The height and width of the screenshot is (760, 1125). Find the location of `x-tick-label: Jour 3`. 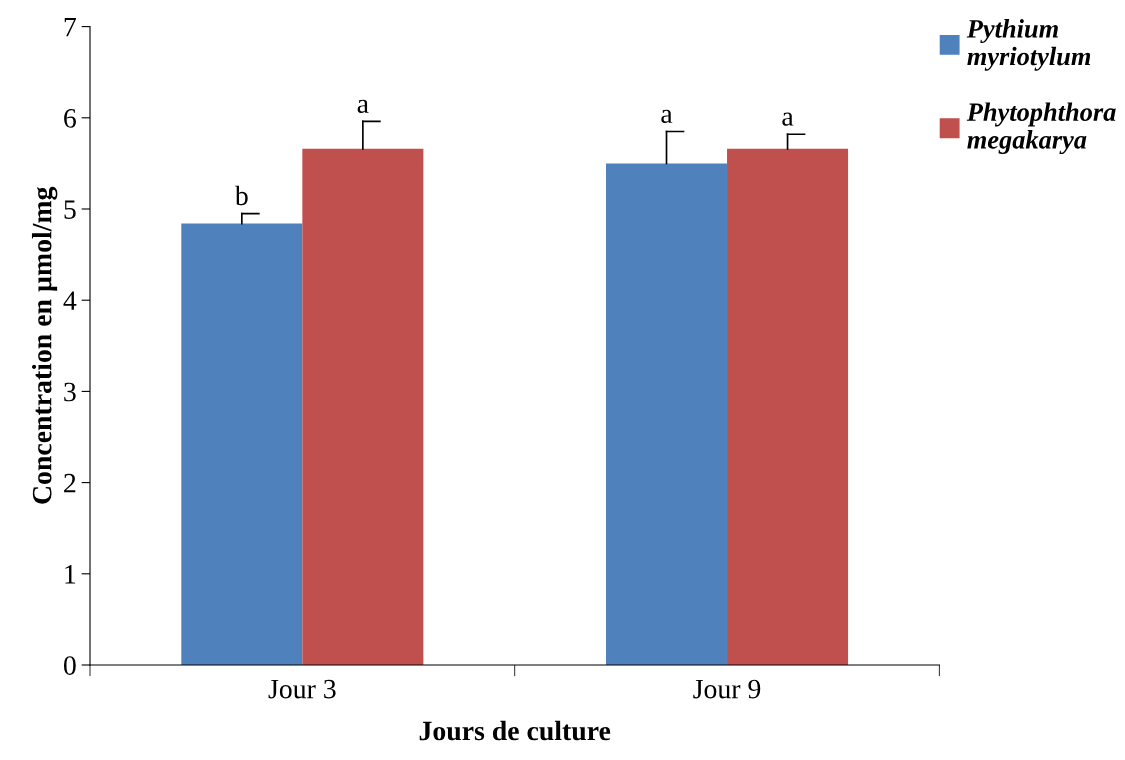

x-tick-label: Jour 3 is located at coordinates (302, 689).